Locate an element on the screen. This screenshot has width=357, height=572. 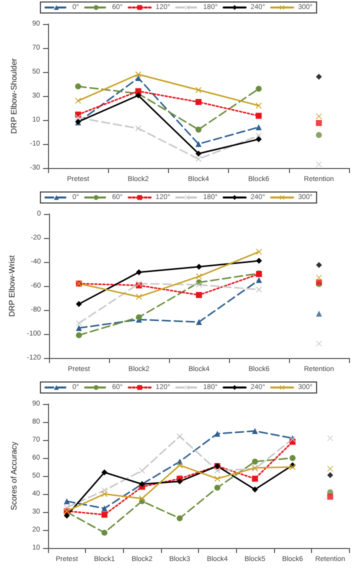
y-axis-title: Scores of Accuracy is located at coordinates (14, 476).